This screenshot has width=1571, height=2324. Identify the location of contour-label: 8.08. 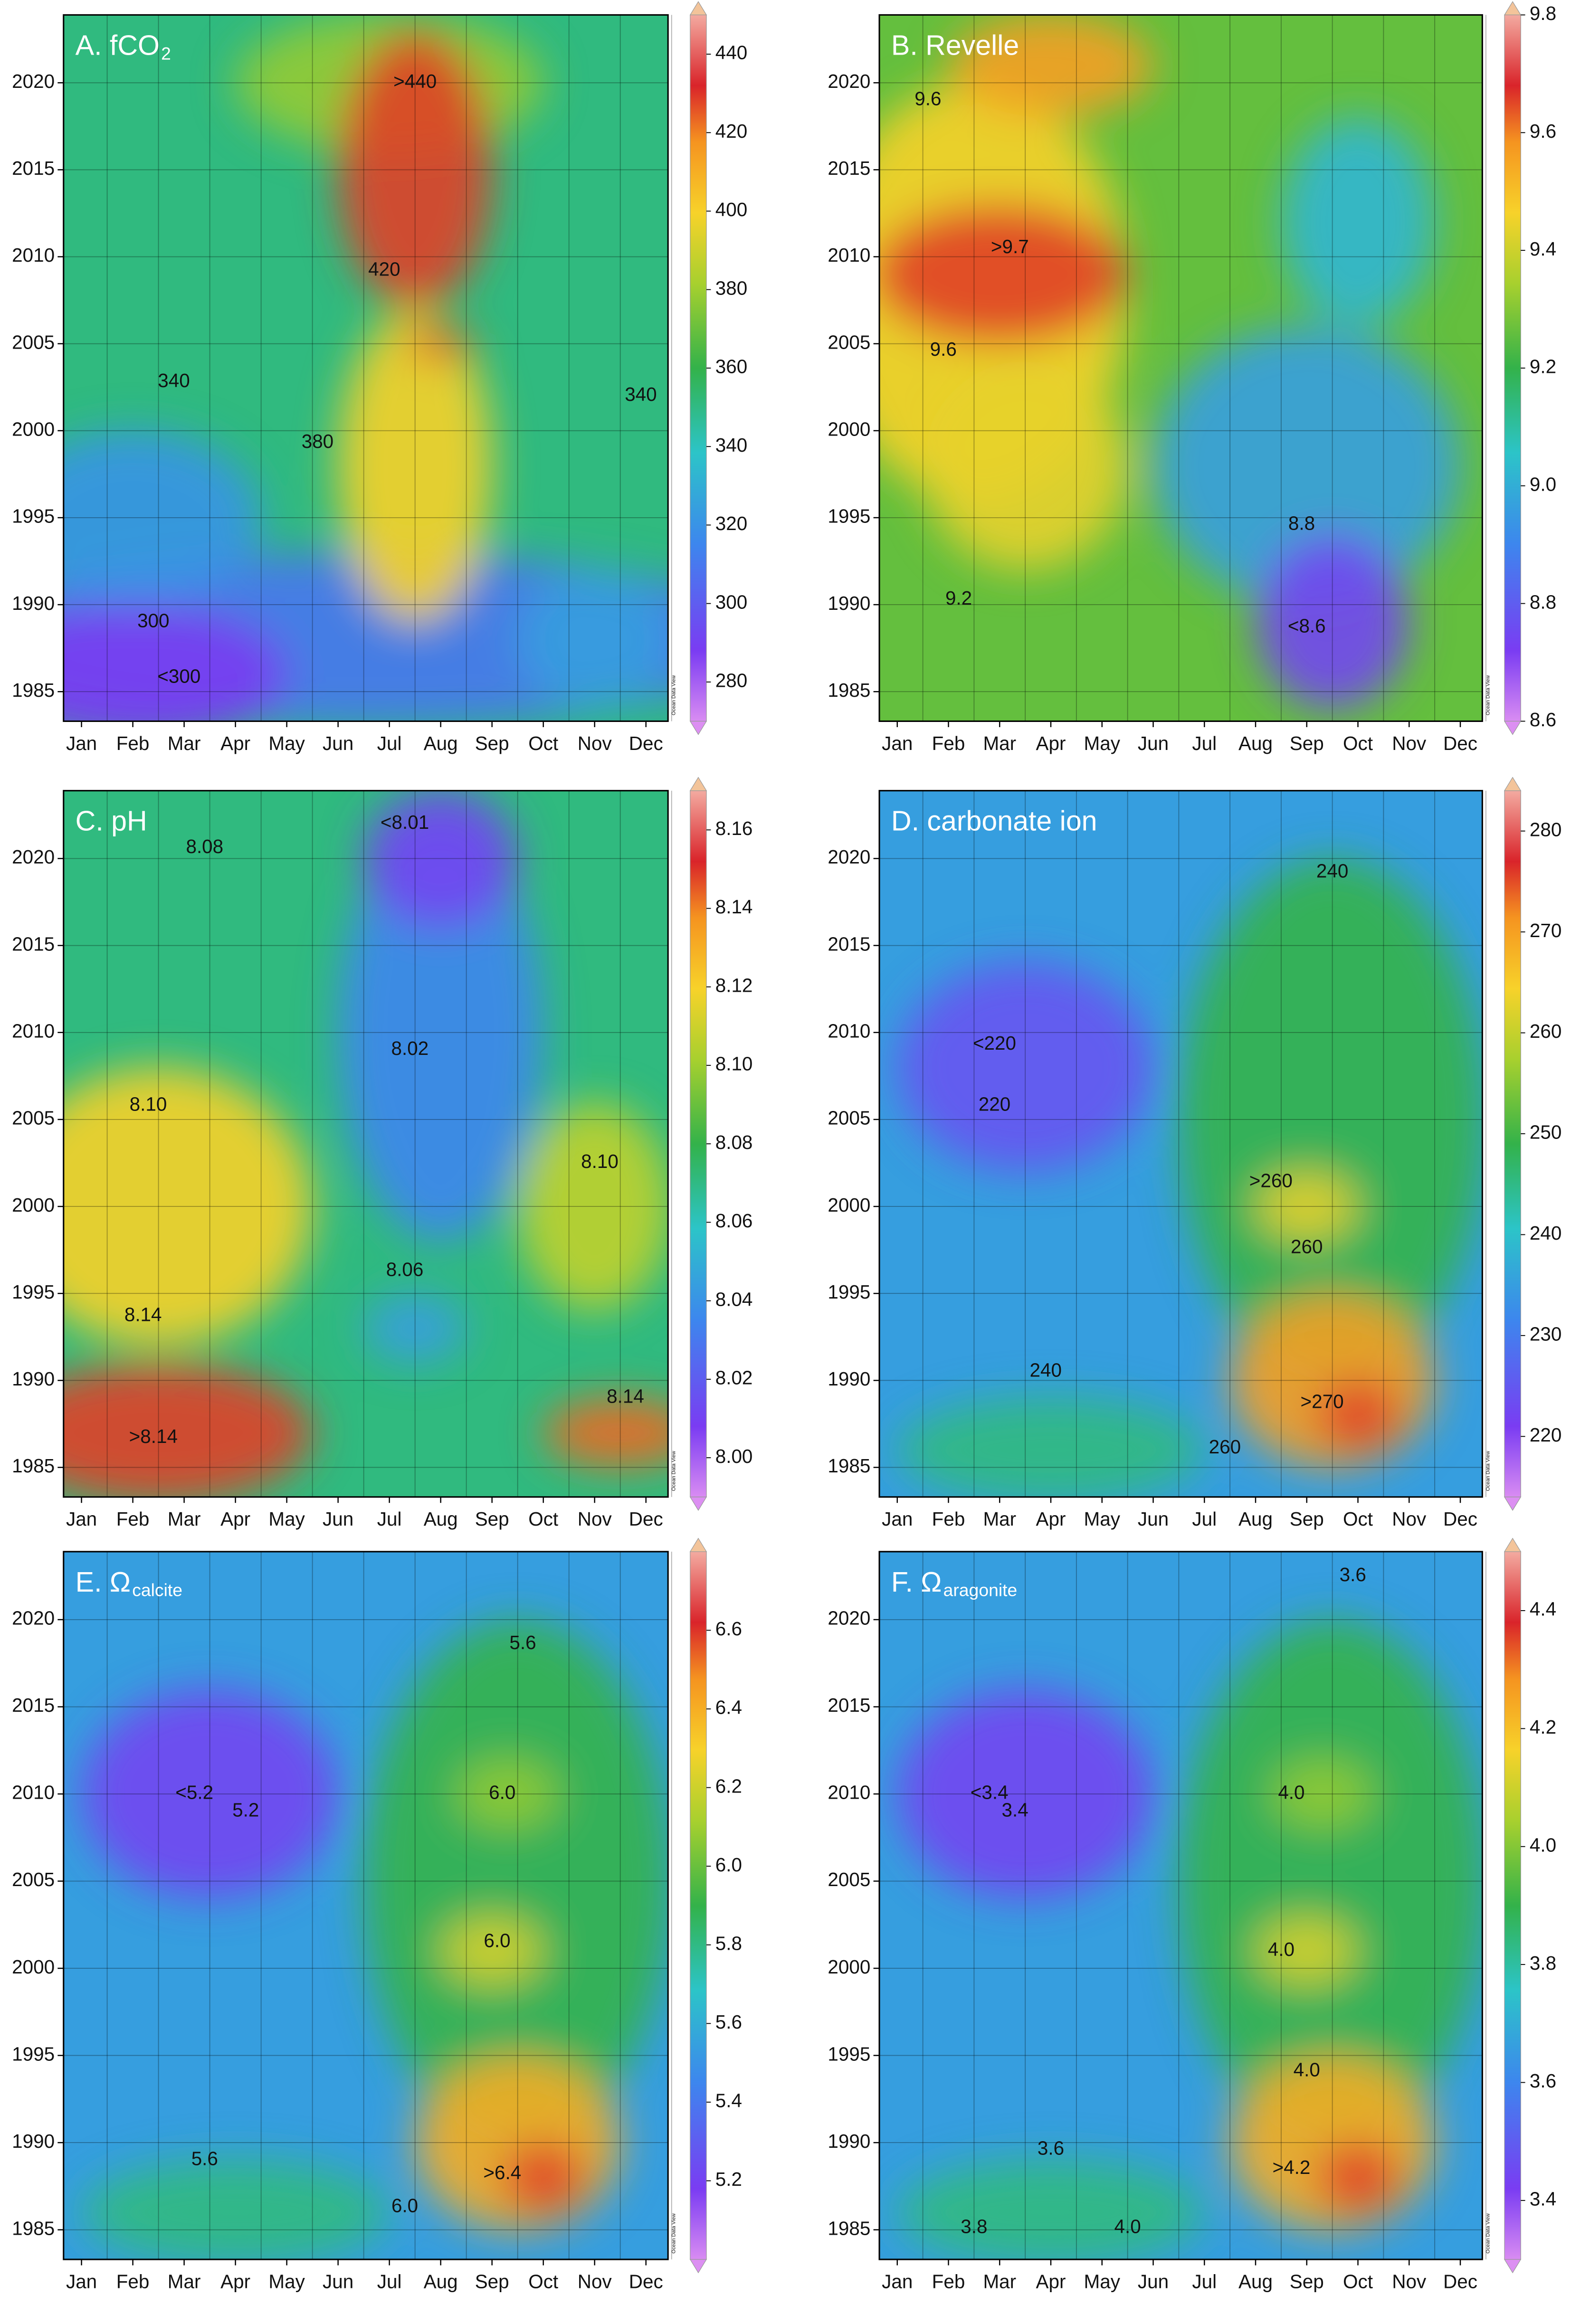
(205, 846).